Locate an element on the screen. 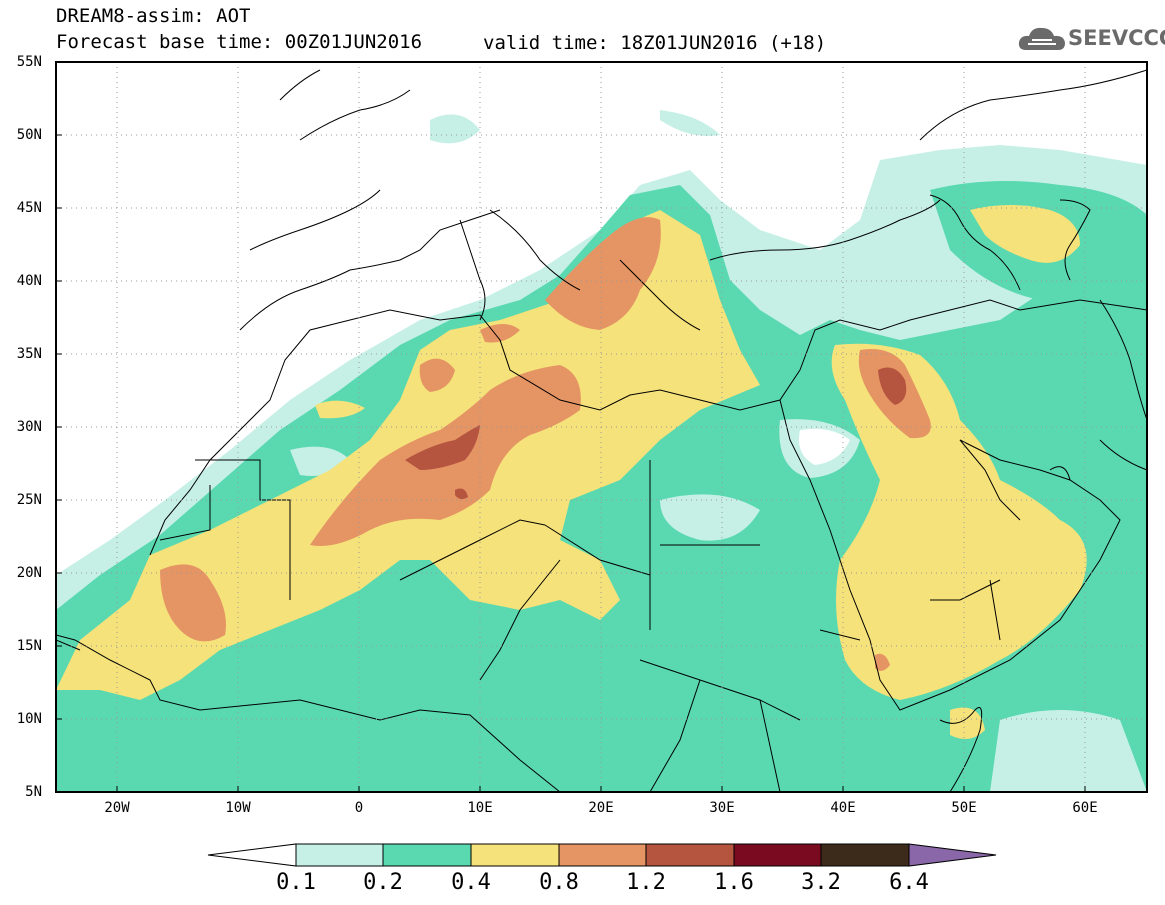 This screenshot has width=1165, height=905. colorbar-label: 0.4 is located at coordinates (471, 882).